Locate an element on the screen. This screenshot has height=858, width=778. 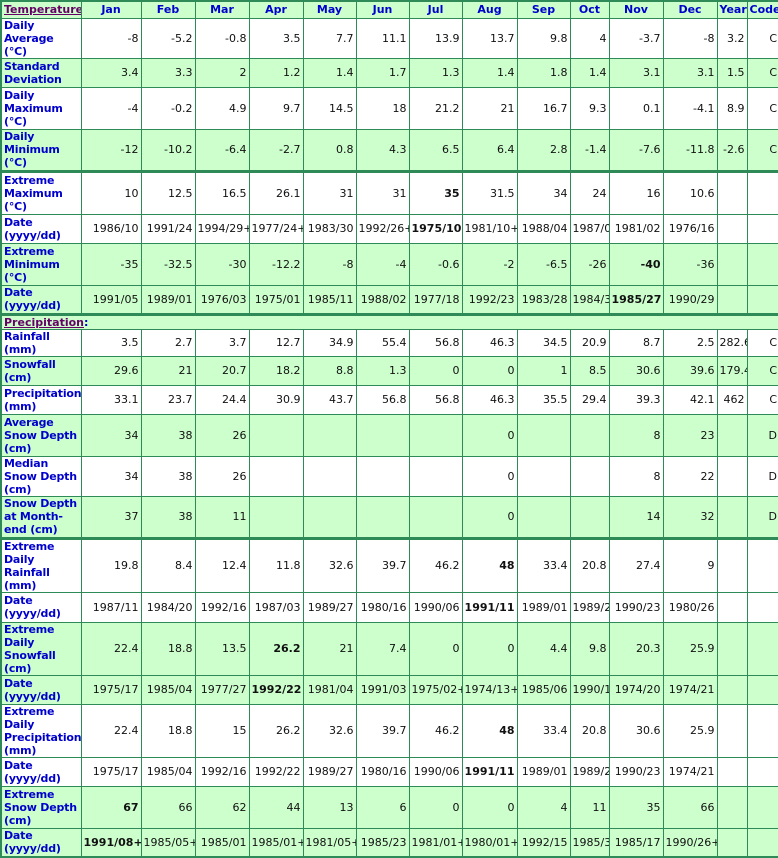
cell-aug: 1991/11 is located at coordinates (489, 771).